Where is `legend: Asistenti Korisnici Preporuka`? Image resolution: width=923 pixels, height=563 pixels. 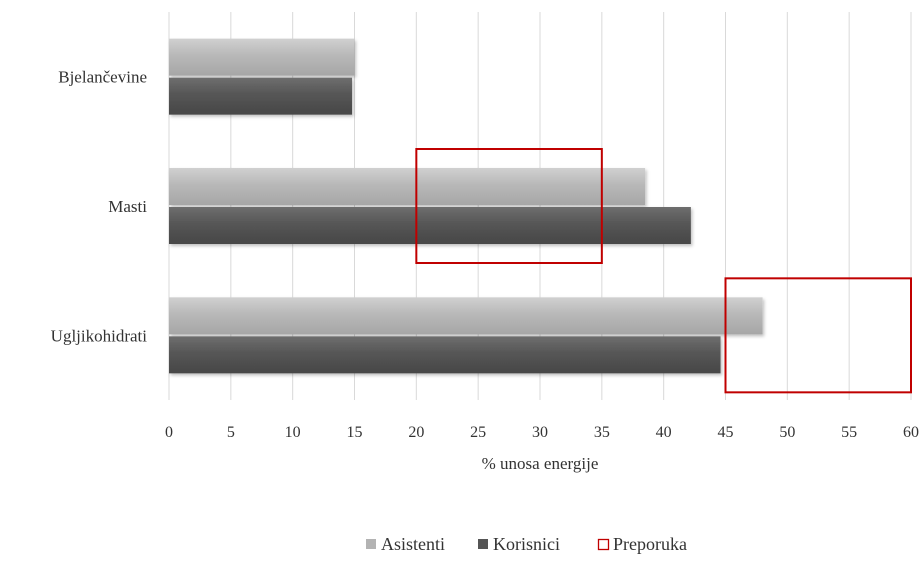 legend: Asistenti Korisnici Preporuka is located at coordinates (526, 544).